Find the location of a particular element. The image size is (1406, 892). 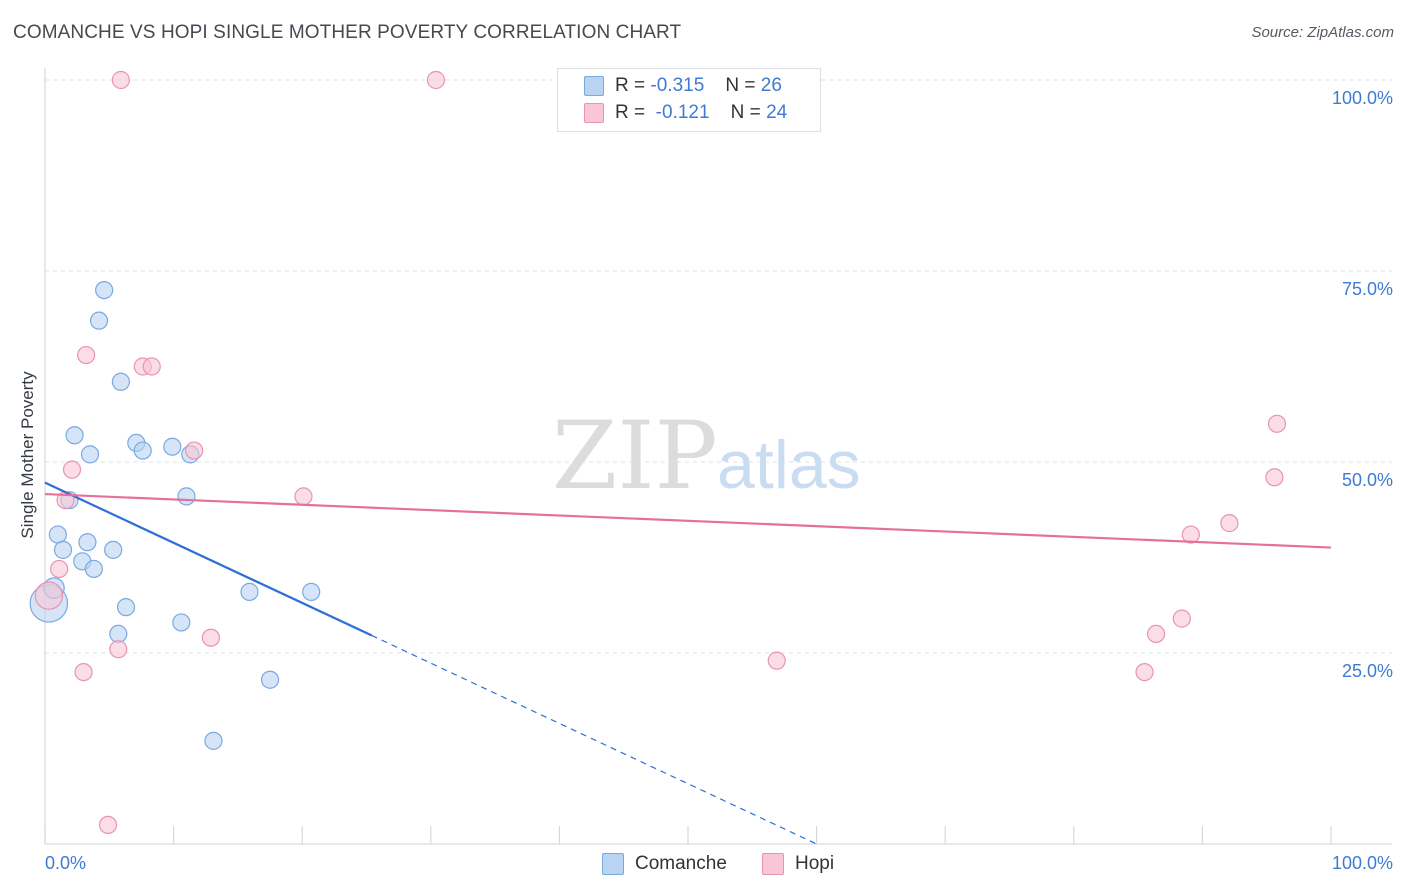

n-value-hopi: 24 is located at coordinates (777, 112).